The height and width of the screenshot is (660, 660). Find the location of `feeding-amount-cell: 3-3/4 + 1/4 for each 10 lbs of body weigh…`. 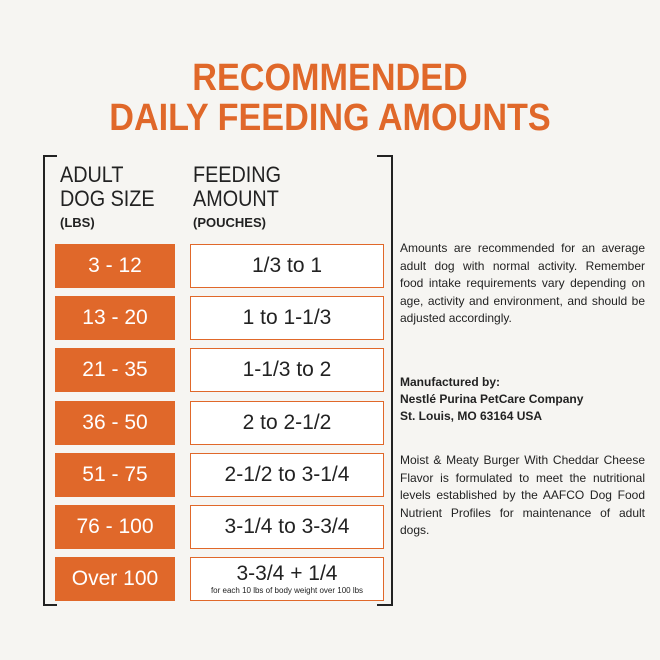

feeding-amount-cell: 3-3/4 + 1/4 for each 10 lbs of body weigh… is located at coordinates (287, 579).